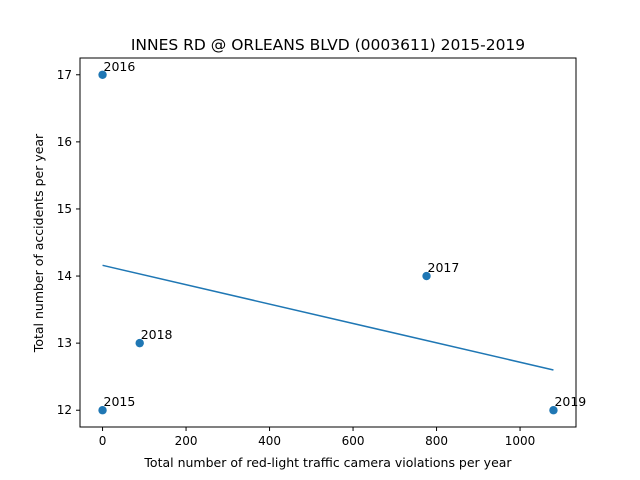 The image size is (640, 480). I want to click on data-point-label: 2018, so click(157, 334).